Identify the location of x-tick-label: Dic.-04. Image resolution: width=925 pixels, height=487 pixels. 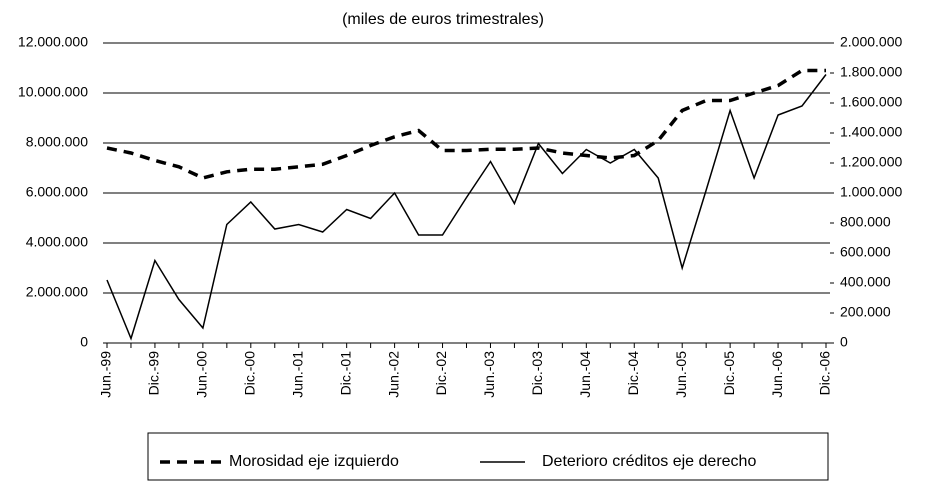
(633, 373).